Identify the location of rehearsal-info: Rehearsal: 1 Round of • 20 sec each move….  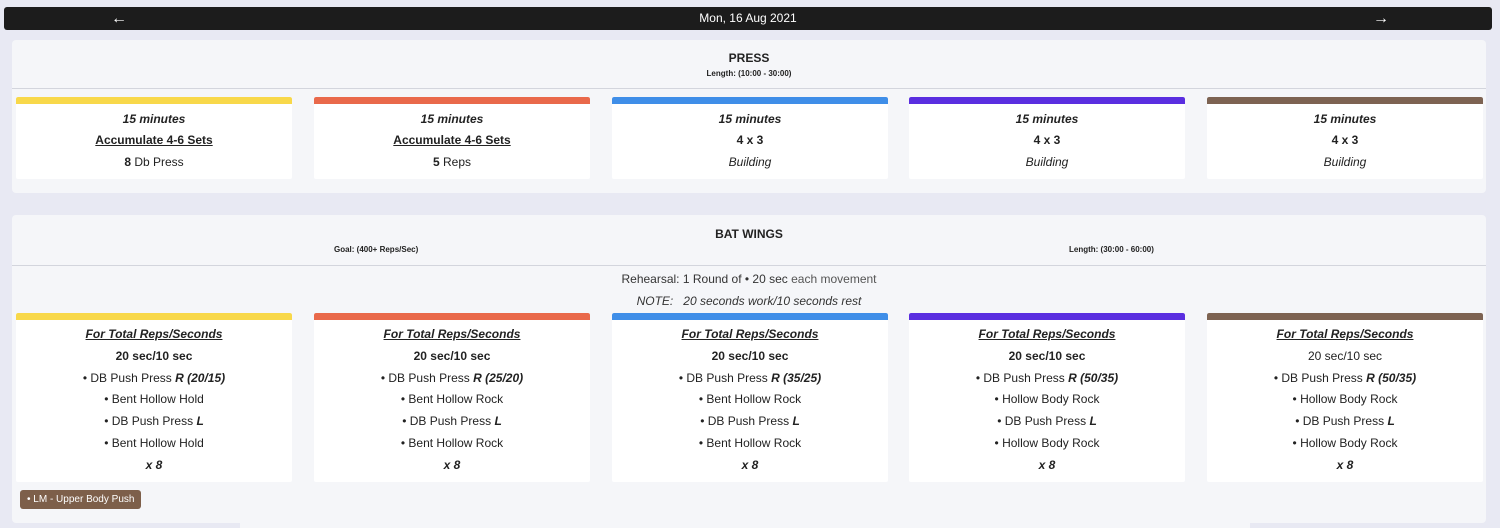
(749, 279).